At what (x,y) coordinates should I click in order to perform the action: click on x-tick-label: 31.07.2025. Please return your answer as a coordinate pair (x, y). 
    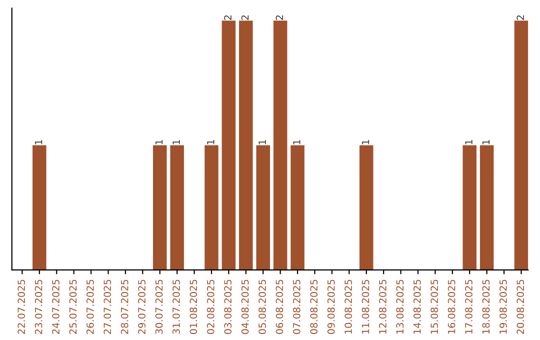
    Looking at the image, I should click on (176, 307).